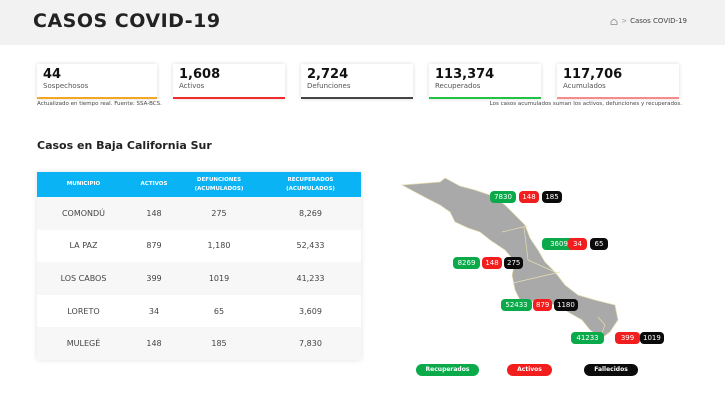  Describe the element at coordinates (52, 74) in the screenshot. I see `stat-value: 44` at that location.